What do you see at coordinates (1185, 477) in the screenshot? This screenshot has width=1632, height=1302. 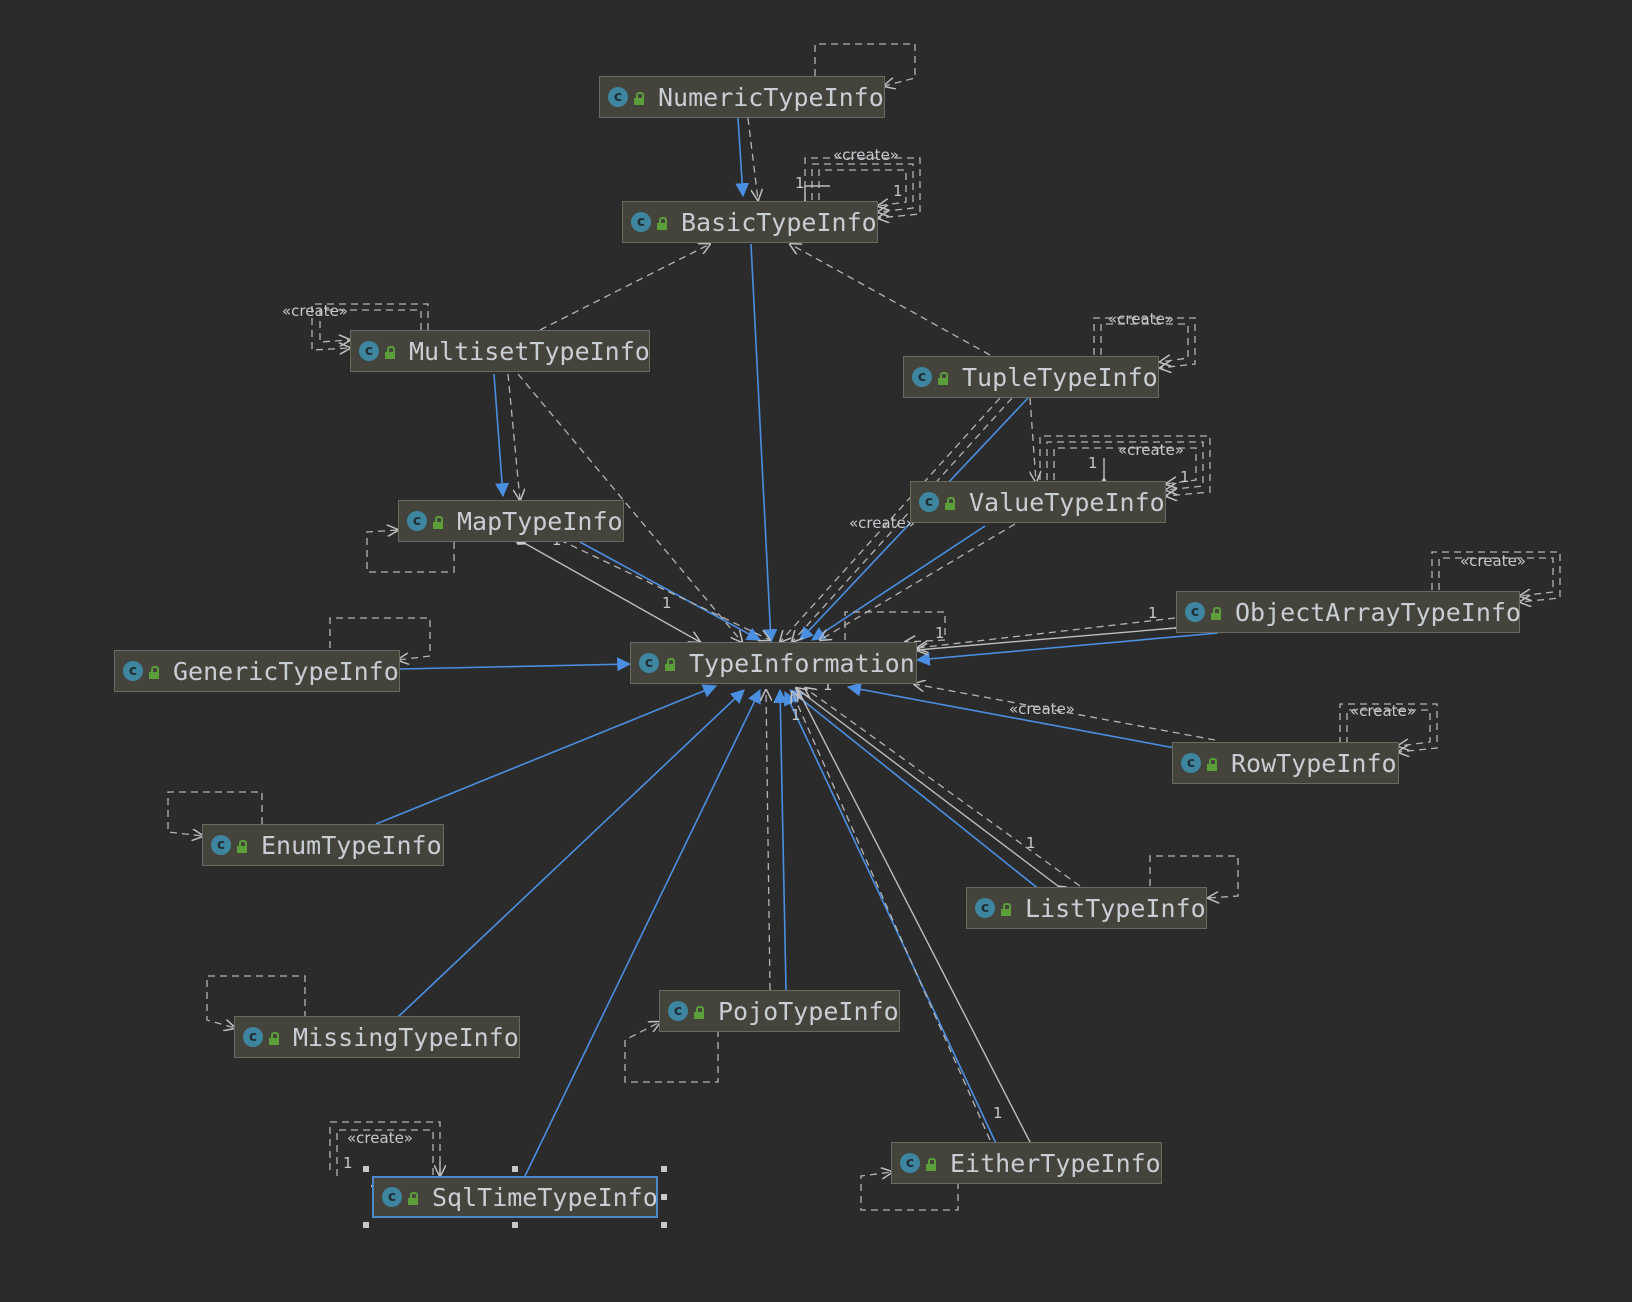 I see `one-label-value-b: 1` at bounding box center [1185, 477].